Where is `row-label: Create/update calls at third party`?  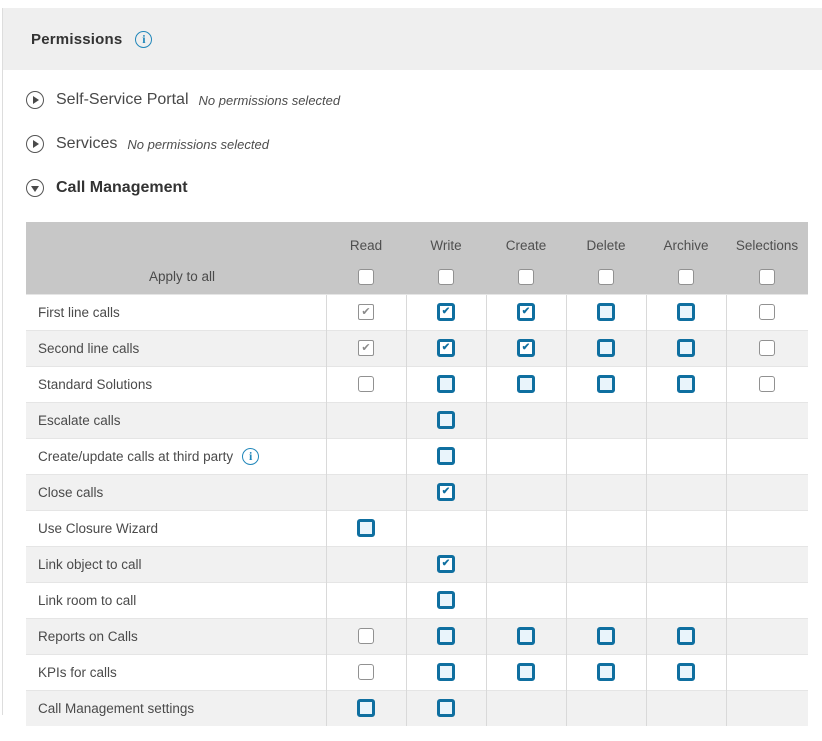 row-label: Create/update calls at third party is located at coordinates (136, 456).